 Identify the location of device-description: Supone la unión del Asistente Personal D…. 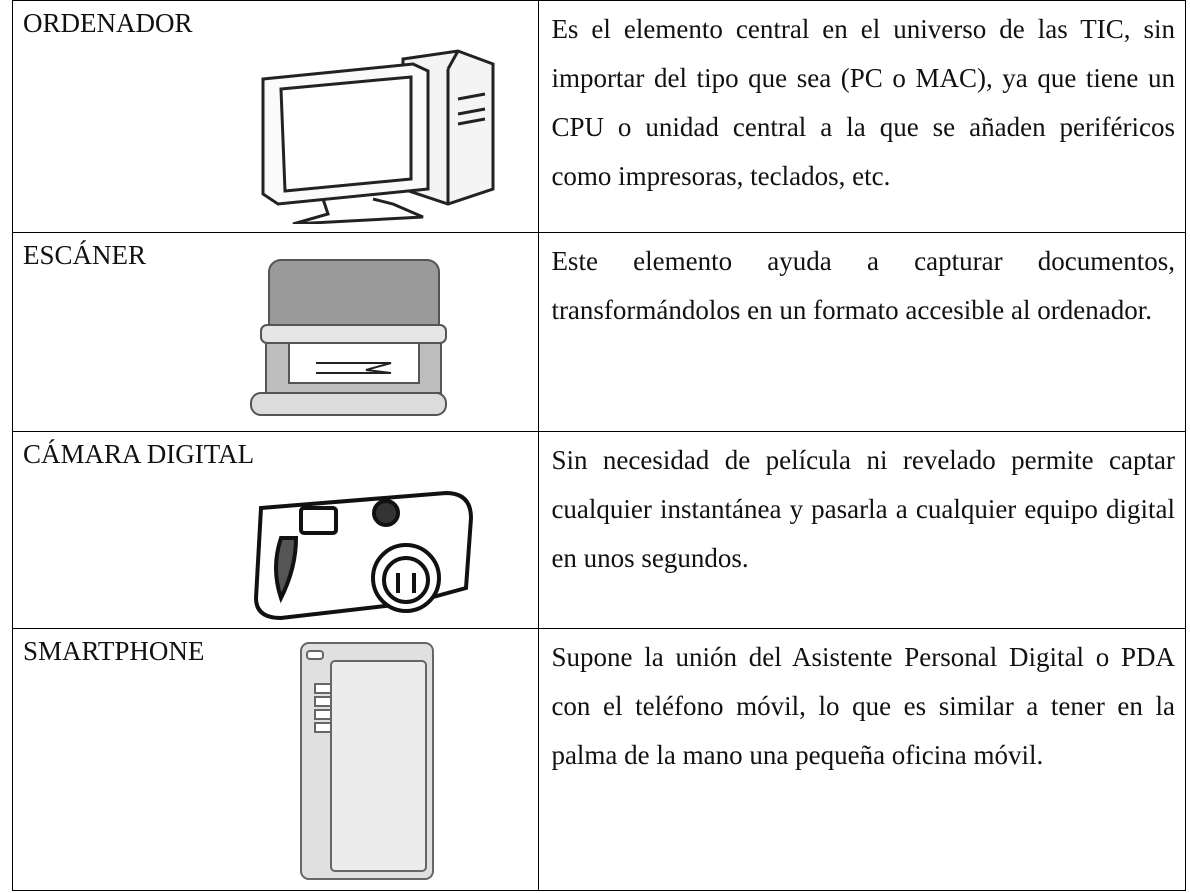
(863, 706).